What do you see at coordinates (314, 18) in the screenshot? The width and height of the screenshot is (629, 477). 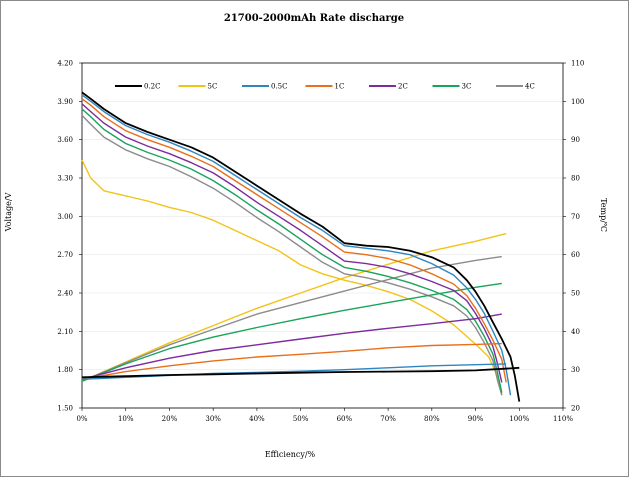 I see `chart-title: 21700-2000mAh Rate discharge` at bounding box center [314, 18].